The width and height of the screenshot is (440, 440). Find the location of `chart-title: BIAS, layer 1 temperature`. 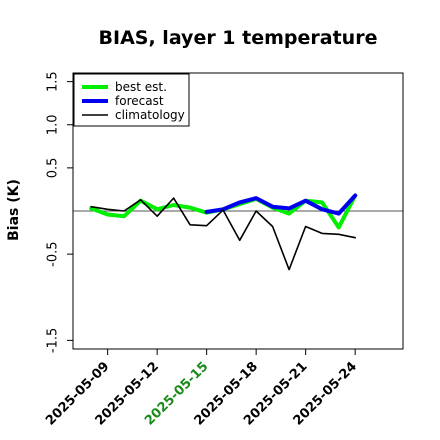

chart-title: BIAS, layer 1 temperature is located at coordinates (238, 38).